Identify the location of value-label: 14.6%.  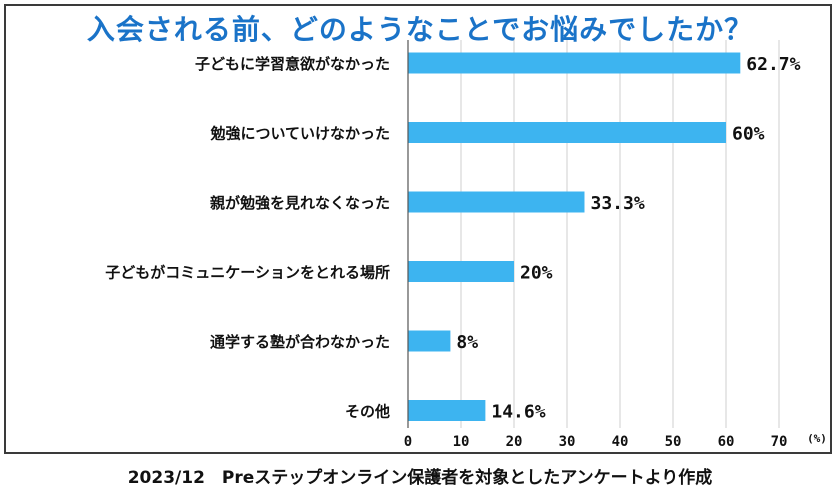
(518, 412).